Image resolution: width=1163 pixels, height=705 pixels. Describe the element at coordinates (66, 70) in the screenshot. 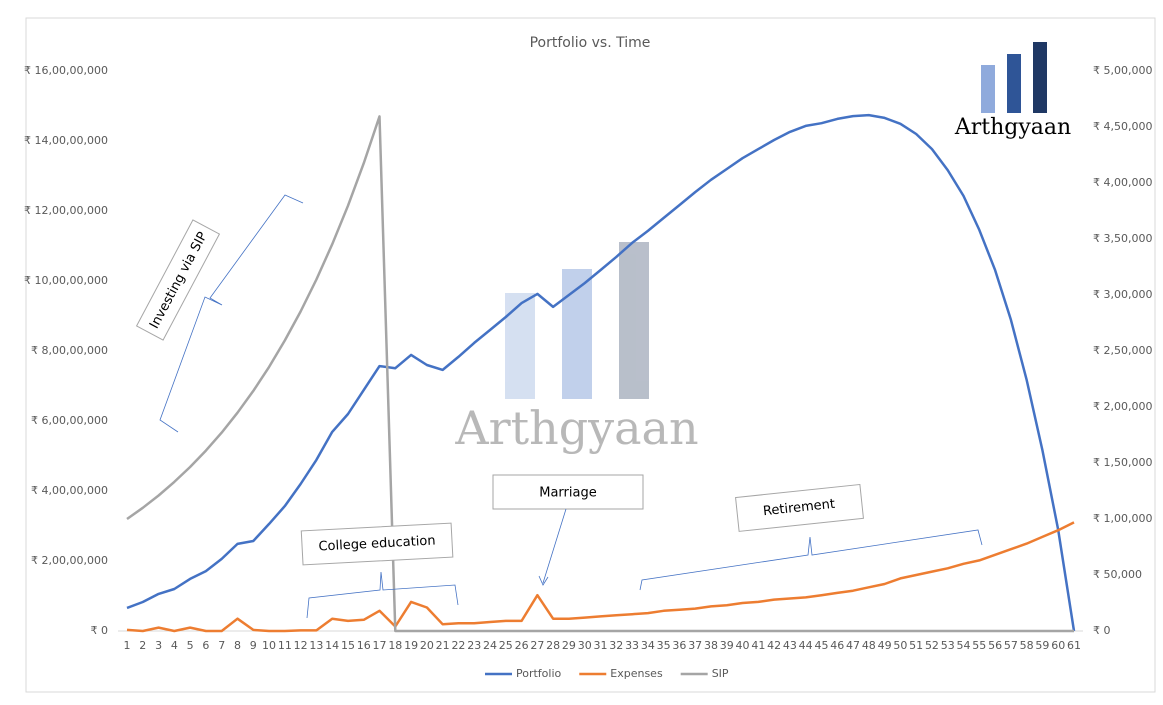

I see `y-tick-label: ₹ 16,00,00,000` at that location.